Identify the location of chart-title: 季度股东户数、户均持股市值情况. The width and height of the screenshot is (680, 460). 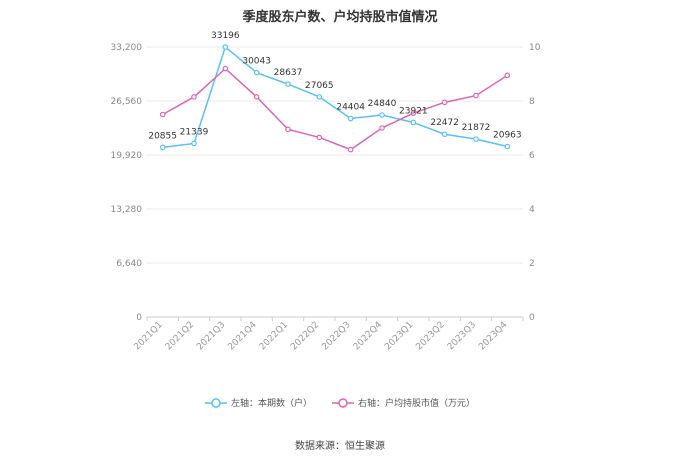
(340, 17).